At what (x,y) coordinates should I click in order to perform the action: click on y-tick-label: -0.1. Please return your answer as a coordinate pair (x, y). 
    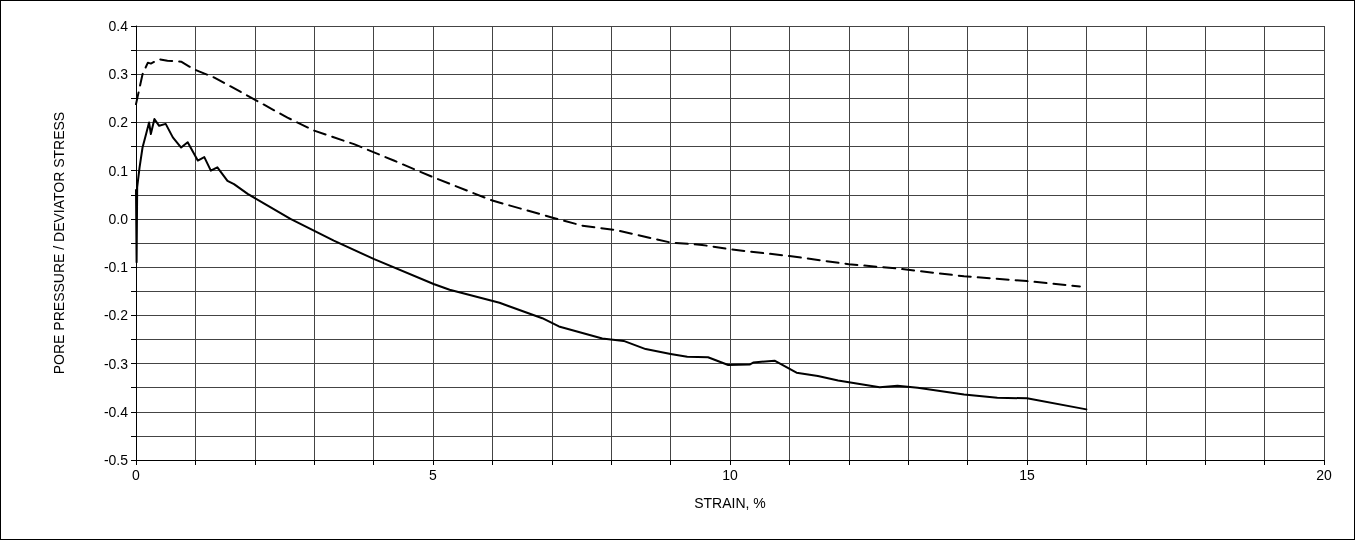
    Looking at the image, I should click on (116, 267).